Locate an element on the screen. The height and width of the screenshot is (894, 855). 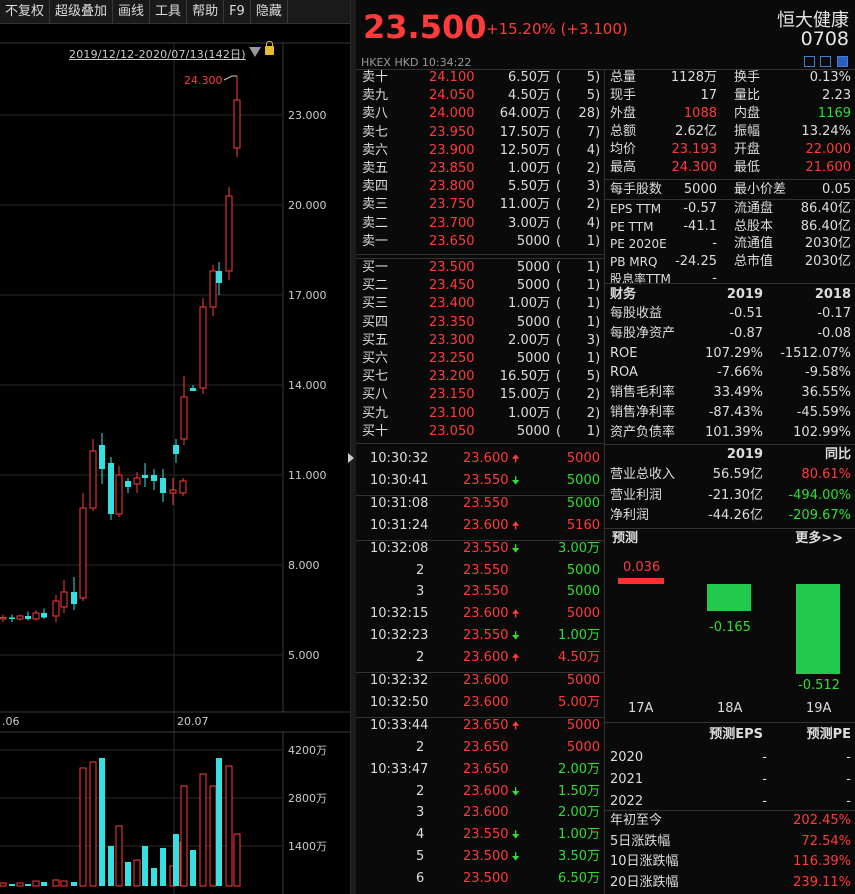
book-price: 24.100 is located at coordinates (452, 77).